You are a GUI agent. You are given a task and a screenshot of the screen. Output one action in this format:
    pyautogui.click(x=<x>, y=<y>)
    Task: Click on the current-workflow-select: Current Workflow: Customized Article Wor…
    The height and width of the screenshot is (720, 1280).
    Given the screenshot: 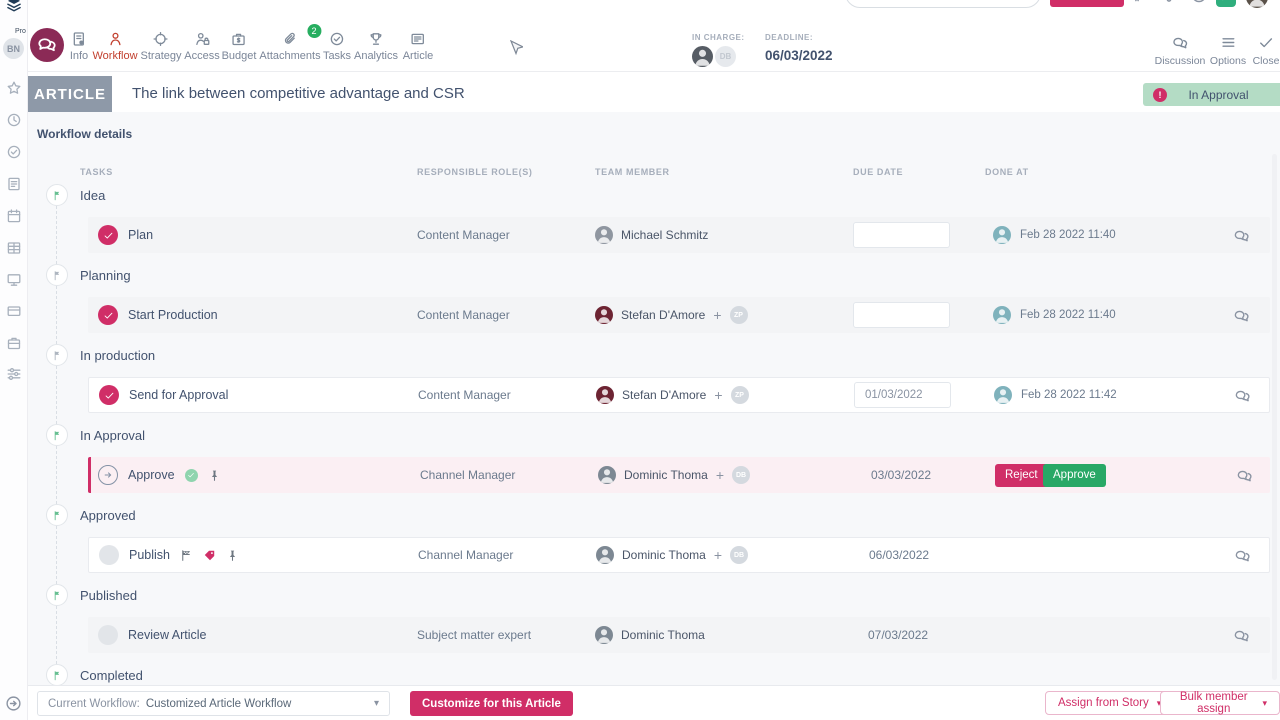 What is the action you would take?
    pyautogui.click(x=213, y=703)
    